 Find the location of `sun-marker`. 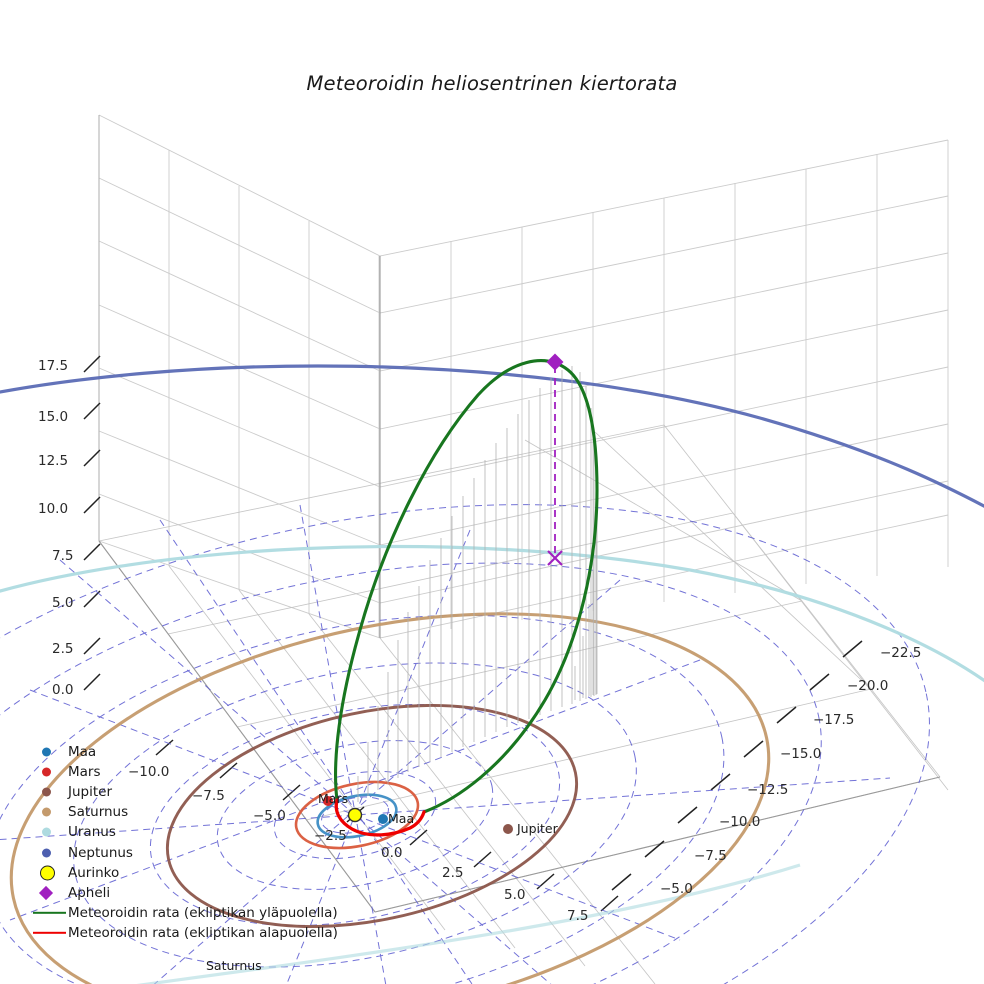

sun-marker is located at coordinates (355, 815).